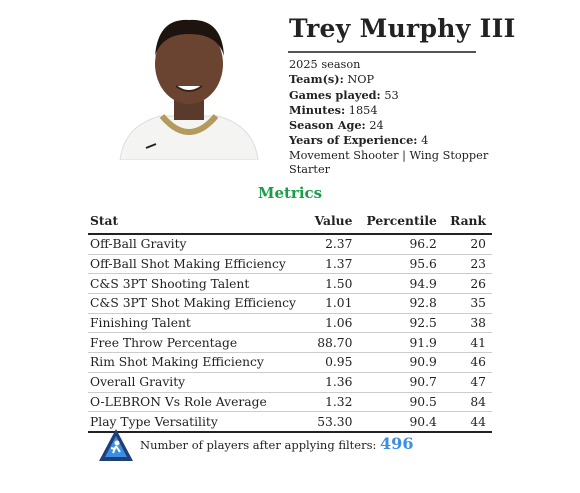  I want to click on table-cell: 90.7, so click(400, 382).